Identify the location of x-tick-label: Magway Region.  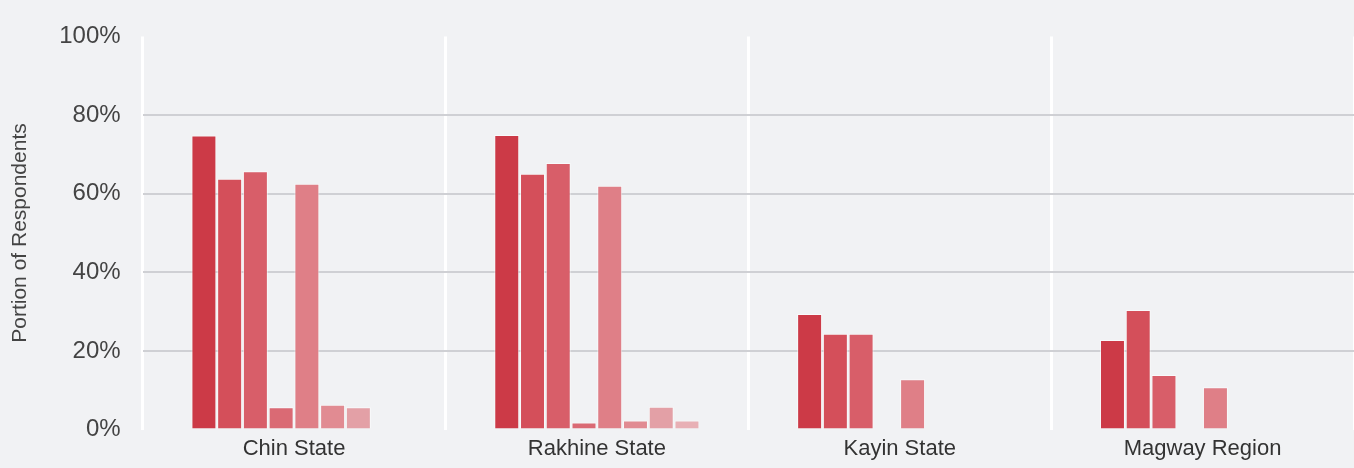
(1202, 447).